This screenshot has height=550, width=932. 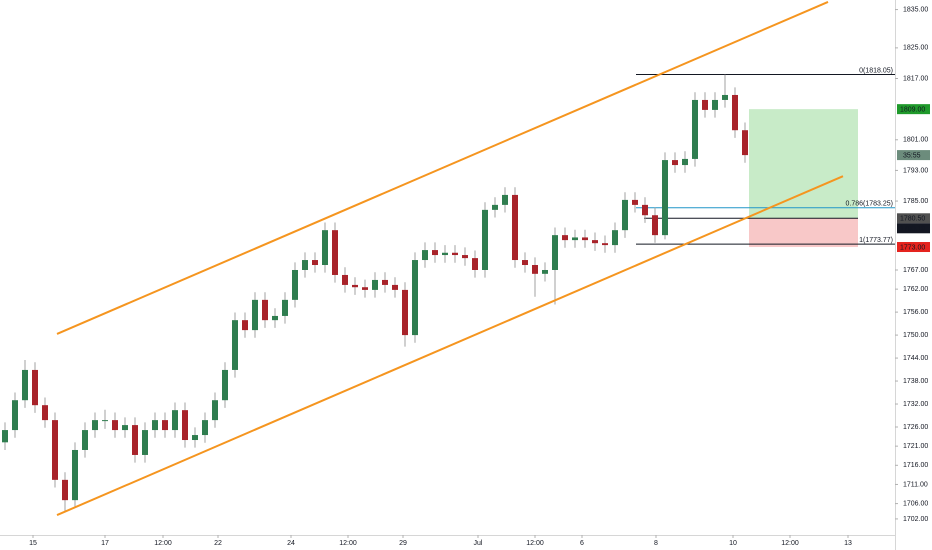 What do you see at coordinates (915, 170) in the screenshot?
I see `y-tick-label: 1793.00` at bounding box center [915, 170].